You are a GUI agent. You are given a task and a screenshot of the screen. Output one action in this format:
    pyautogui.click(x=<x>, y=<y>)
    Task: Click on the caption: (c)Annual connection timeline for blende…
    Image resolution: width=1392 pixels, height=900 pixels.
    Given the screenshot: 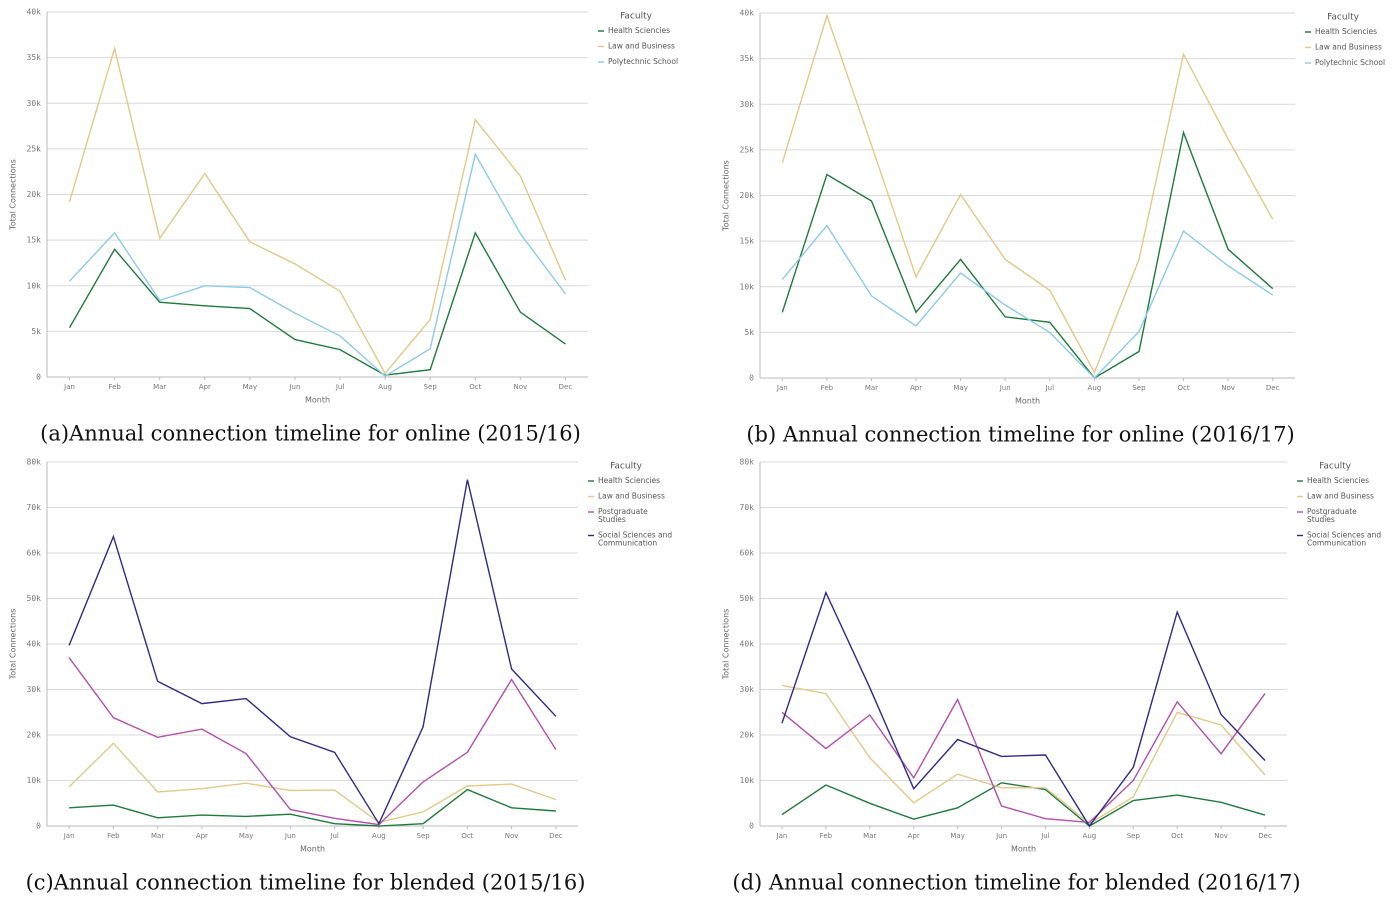 What is the action you would take?
    pyautogui.click(x=306, y=883)
    